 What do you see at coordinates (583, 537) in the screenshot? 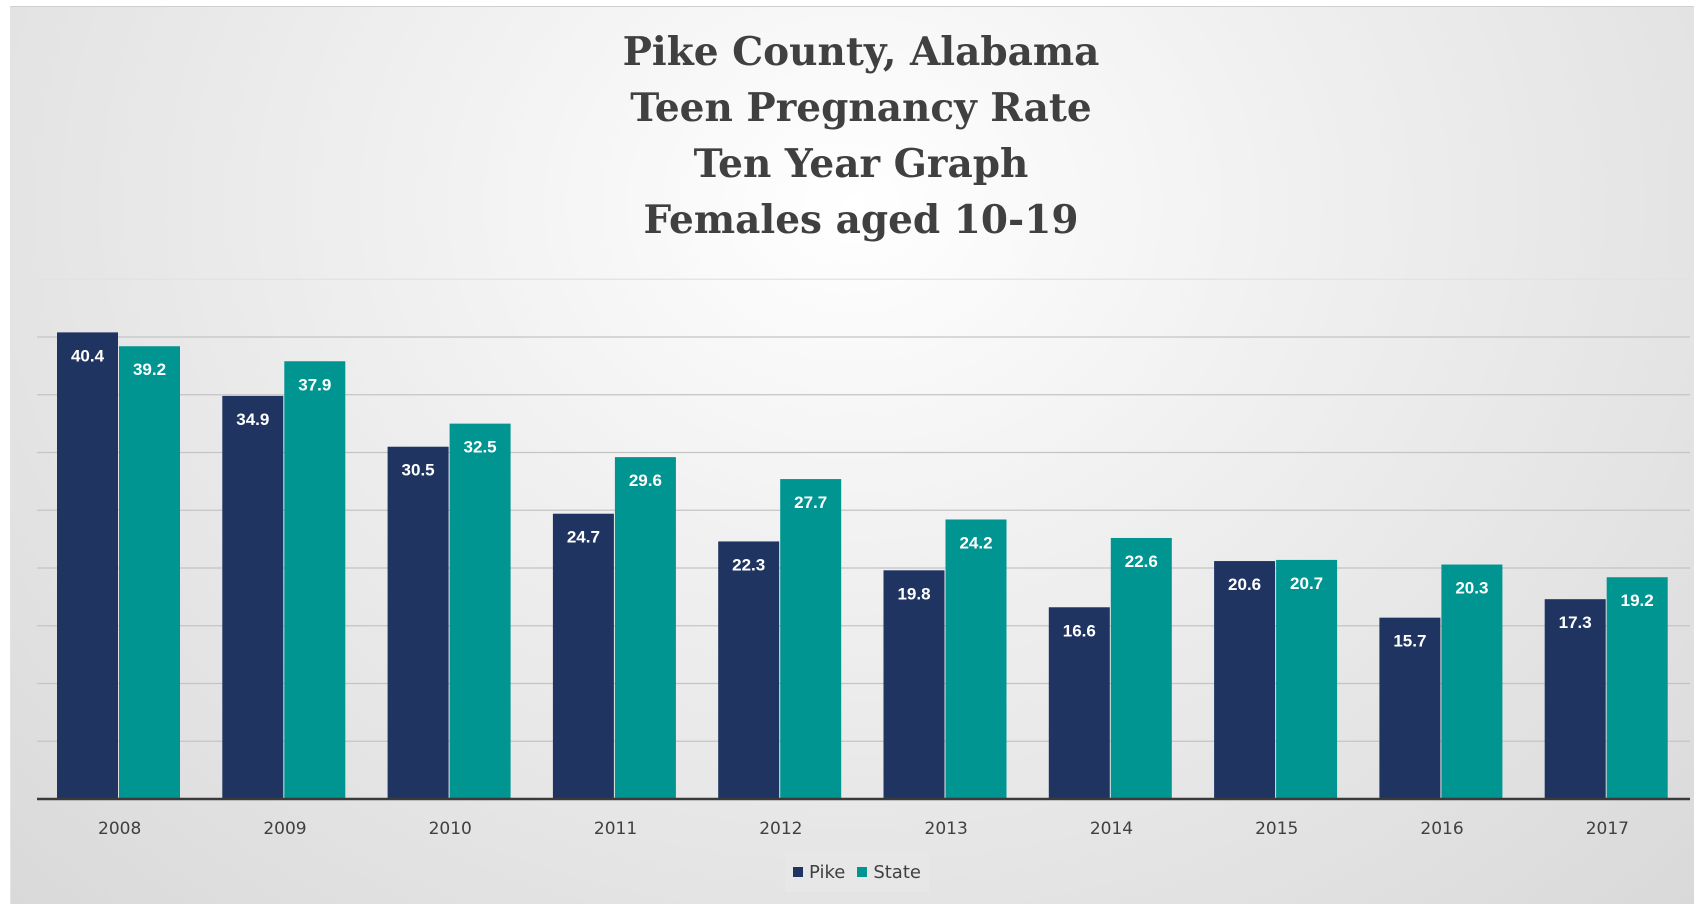
I see `data-label-pike-2011: 24.7` at bounding box center [583, 537].